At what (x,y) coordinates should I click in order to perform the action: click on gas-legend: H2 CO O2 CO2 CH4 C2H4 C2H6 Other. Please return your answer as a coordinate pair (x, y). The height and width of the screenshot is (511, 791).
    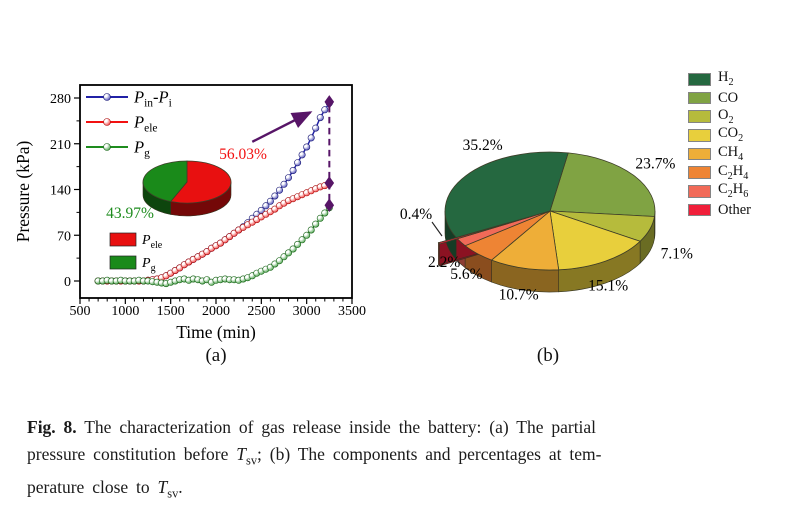
    Looking at the image, I should click on (719, 143).